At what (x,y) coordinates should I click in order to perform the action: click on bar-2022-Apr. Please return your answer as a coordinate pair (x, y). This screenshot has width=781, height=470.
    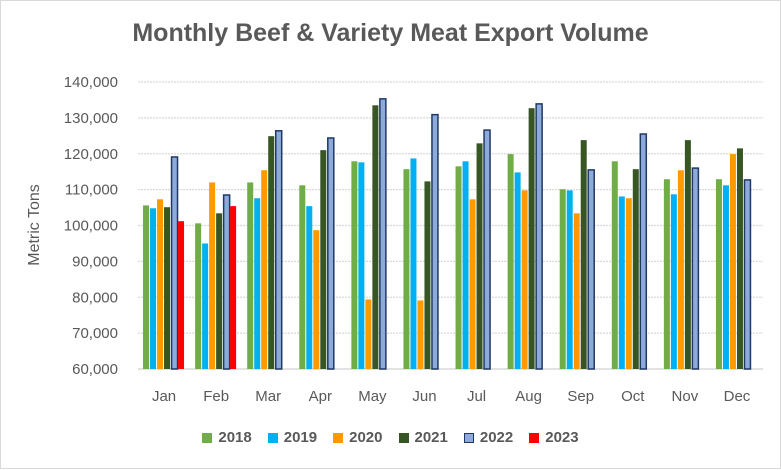
    Looking at the image, I should click on (331, 253).